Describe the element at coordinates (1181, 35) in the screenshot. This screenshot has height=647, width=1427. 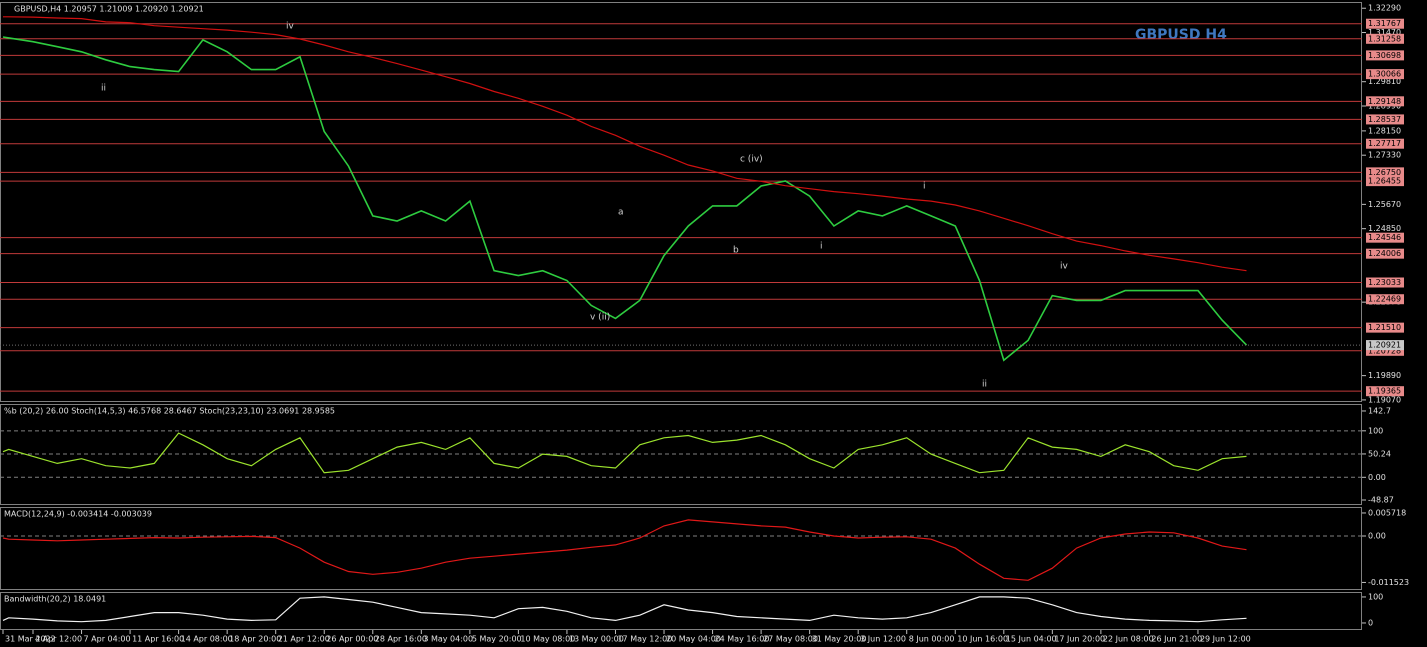
I see `watermark: GBPUSD H4` at that location.